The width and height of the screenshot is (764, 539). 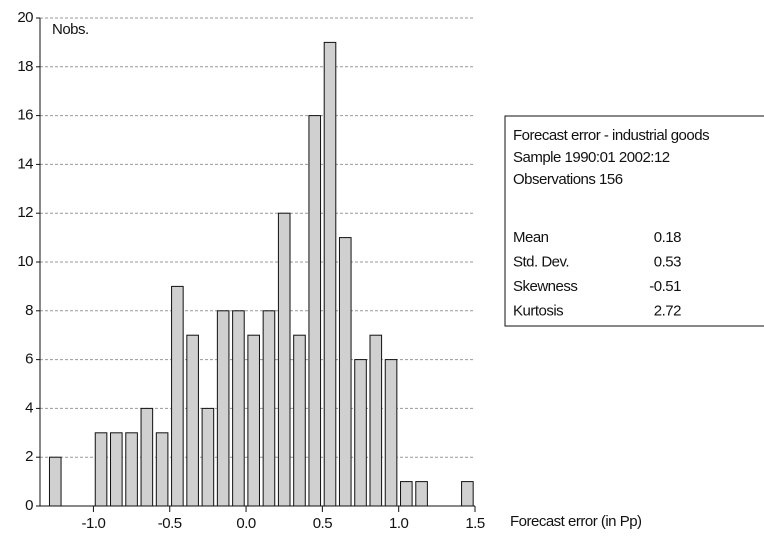 I want to click on x-tick-label: -0.5, so click(x=170, y=523).